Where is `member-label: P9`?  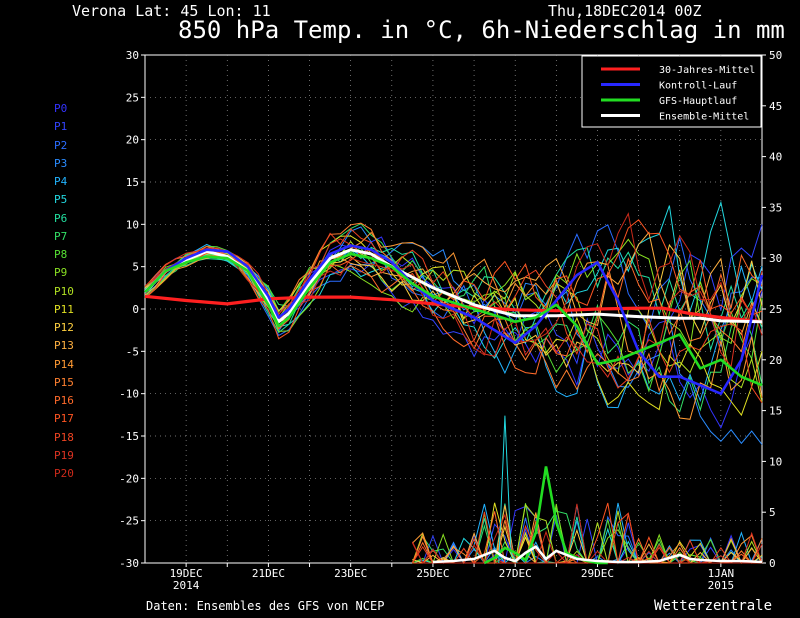 member-label: P9 is located at coordinates (61, 273).